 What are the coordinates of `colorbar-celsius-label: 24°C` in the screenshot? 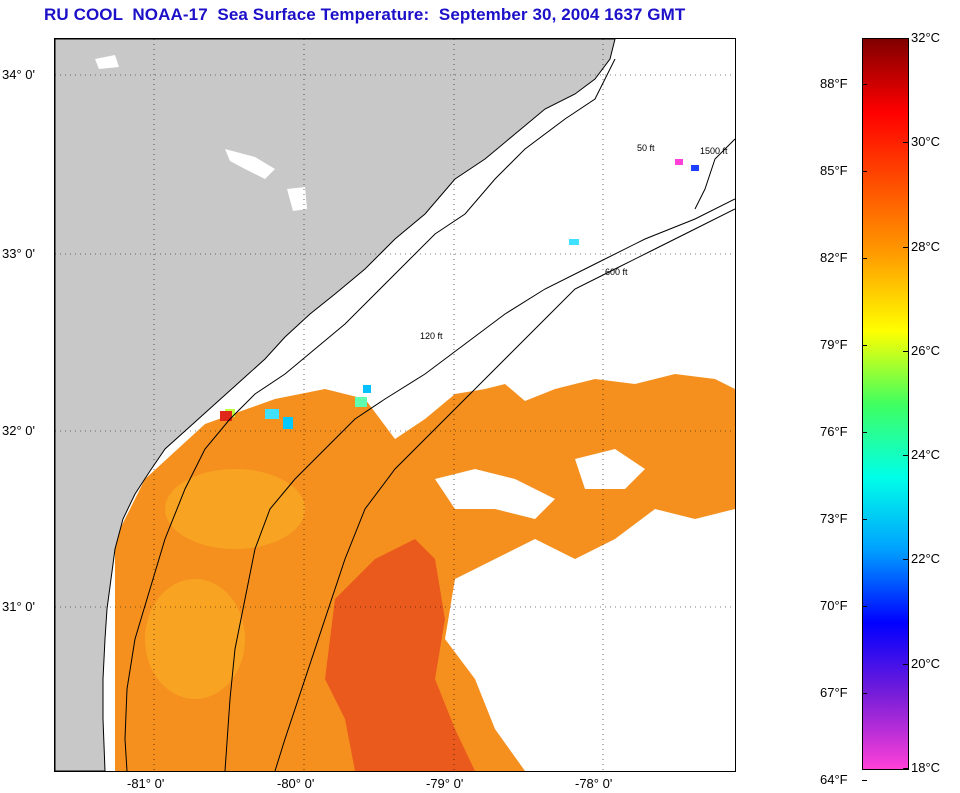 It's located at (926, 455).